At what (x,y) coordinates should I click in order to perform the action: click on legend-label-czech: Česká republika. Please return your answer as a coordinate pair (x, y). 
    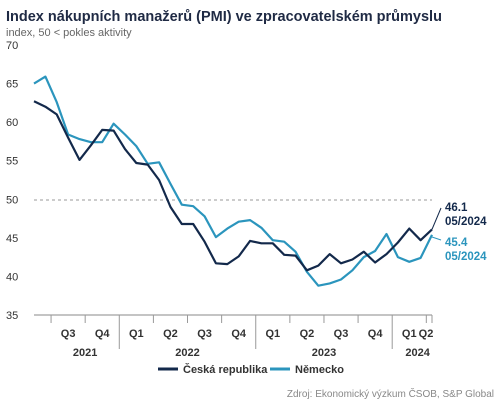
    Looking at the image, I should click on (225, 369).